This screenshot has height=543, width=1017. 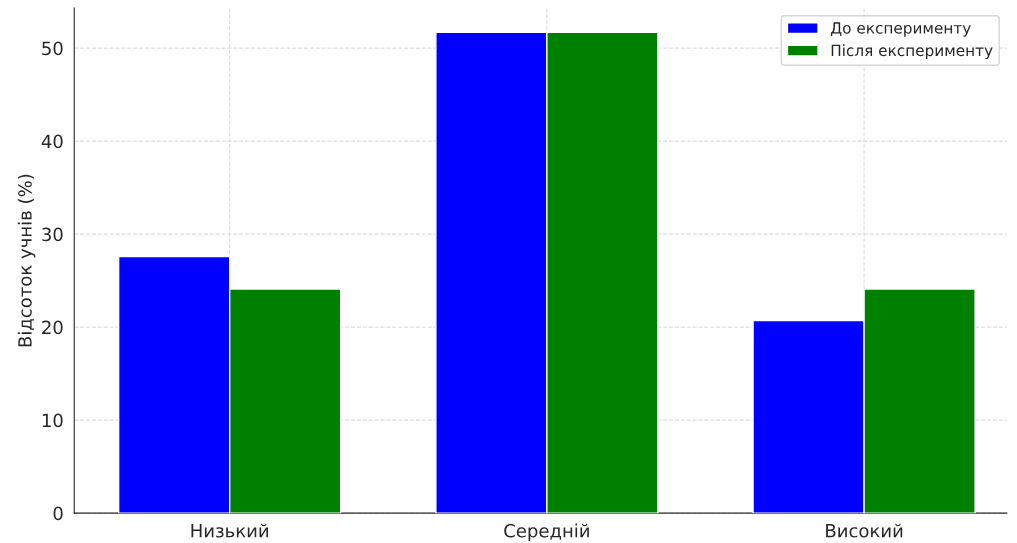 What do you see at coordinates (52, 327) in the screenshot?
I see `y-tick-label: 20` at bounding box center [52, 327].